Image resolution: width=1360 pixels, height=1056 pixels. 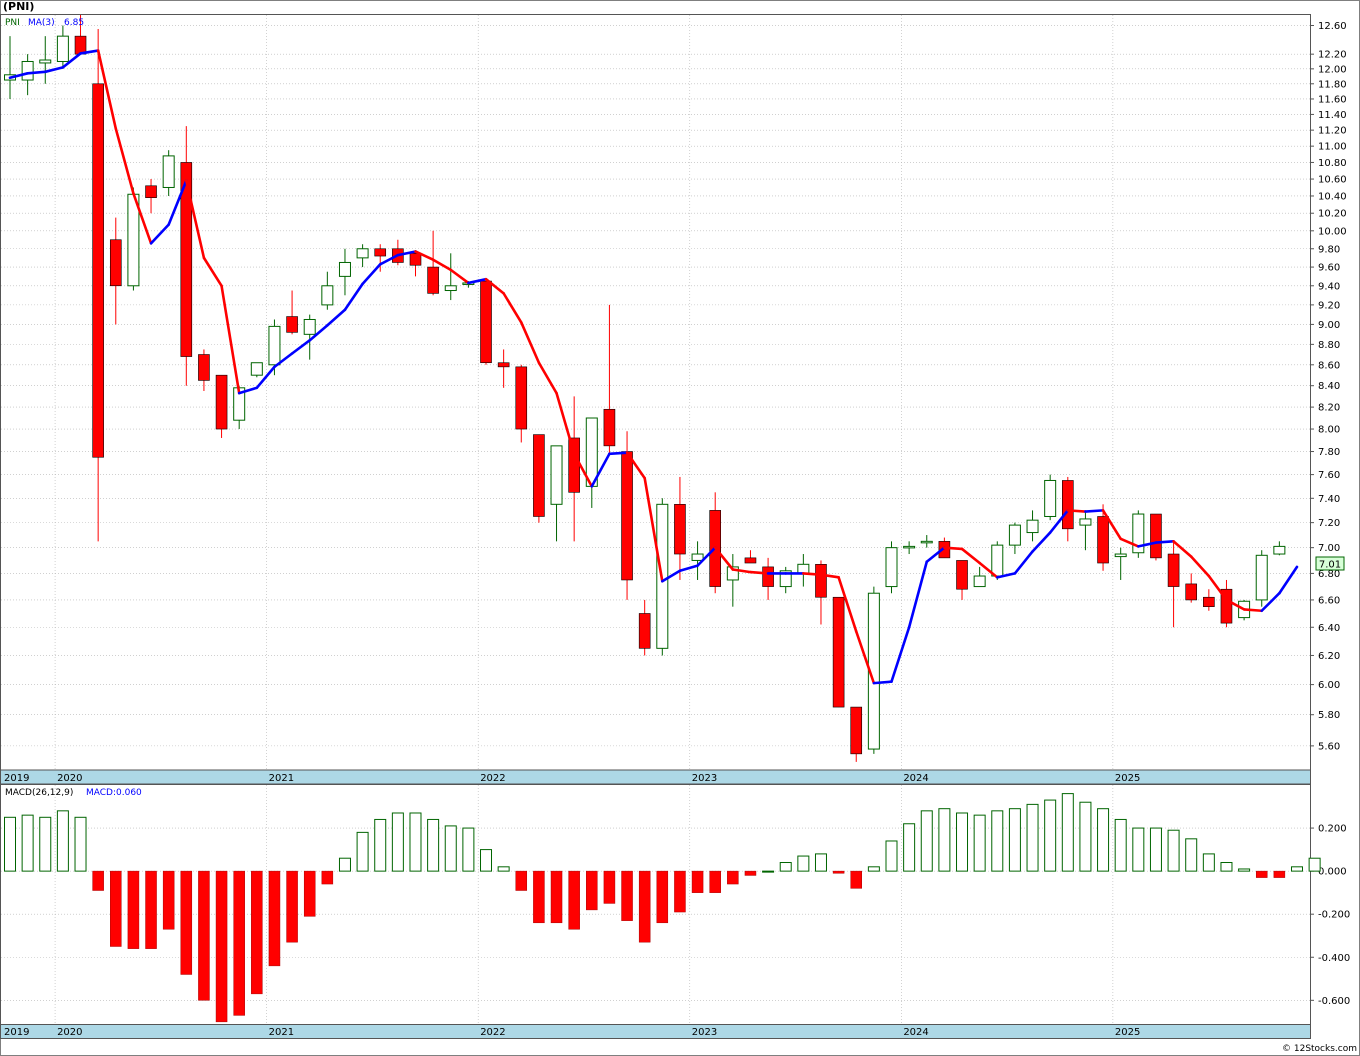 I want to click on price-tick-label: 7.80, so click(x=1329, y=452).